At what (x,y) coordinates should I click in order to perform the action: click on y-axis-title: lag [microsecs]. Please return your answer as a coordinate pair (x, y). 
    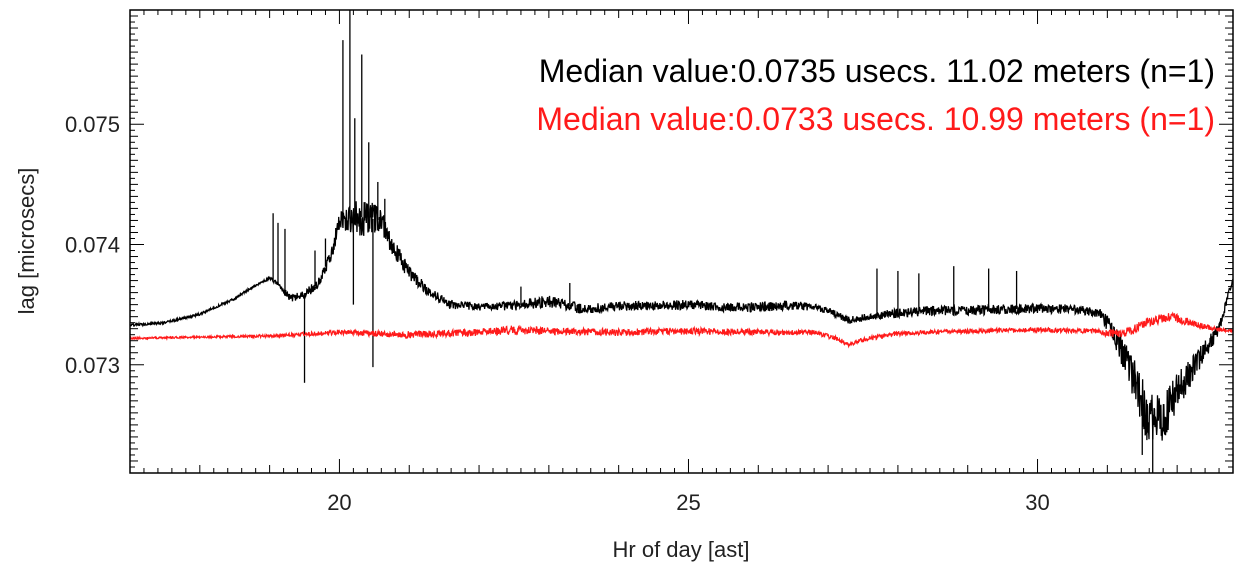
    Looking at the image, I should click on (26, 241).